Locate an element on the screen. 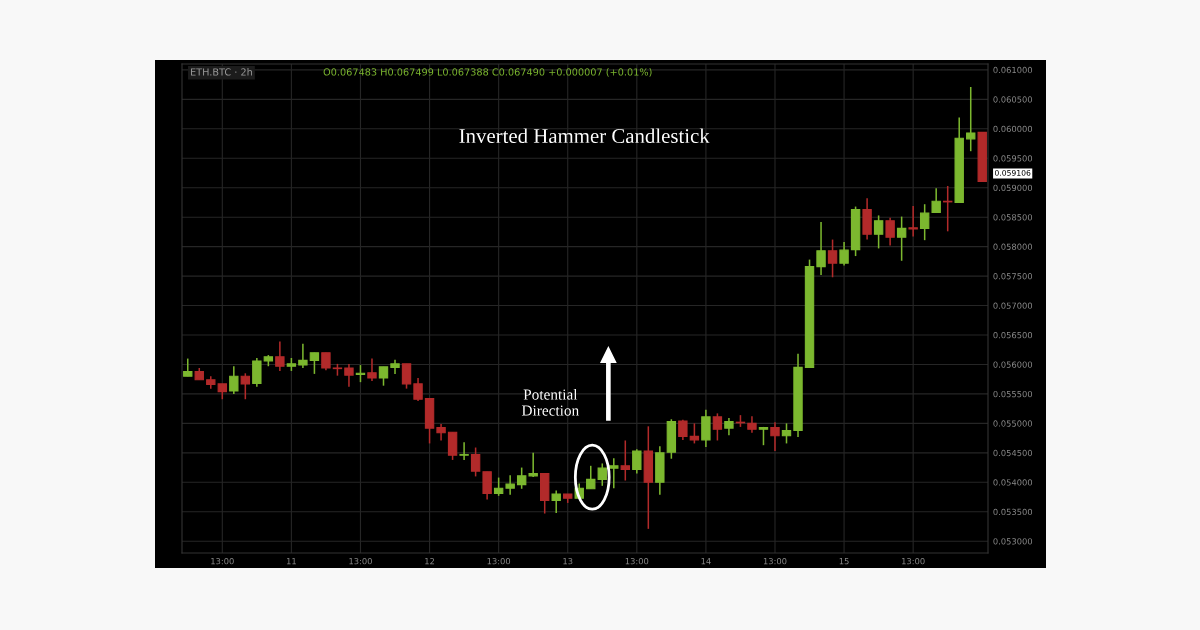 The image size is (1200, 630). y-tick-label: 0.057500 is located at coordinates (1013, 276).